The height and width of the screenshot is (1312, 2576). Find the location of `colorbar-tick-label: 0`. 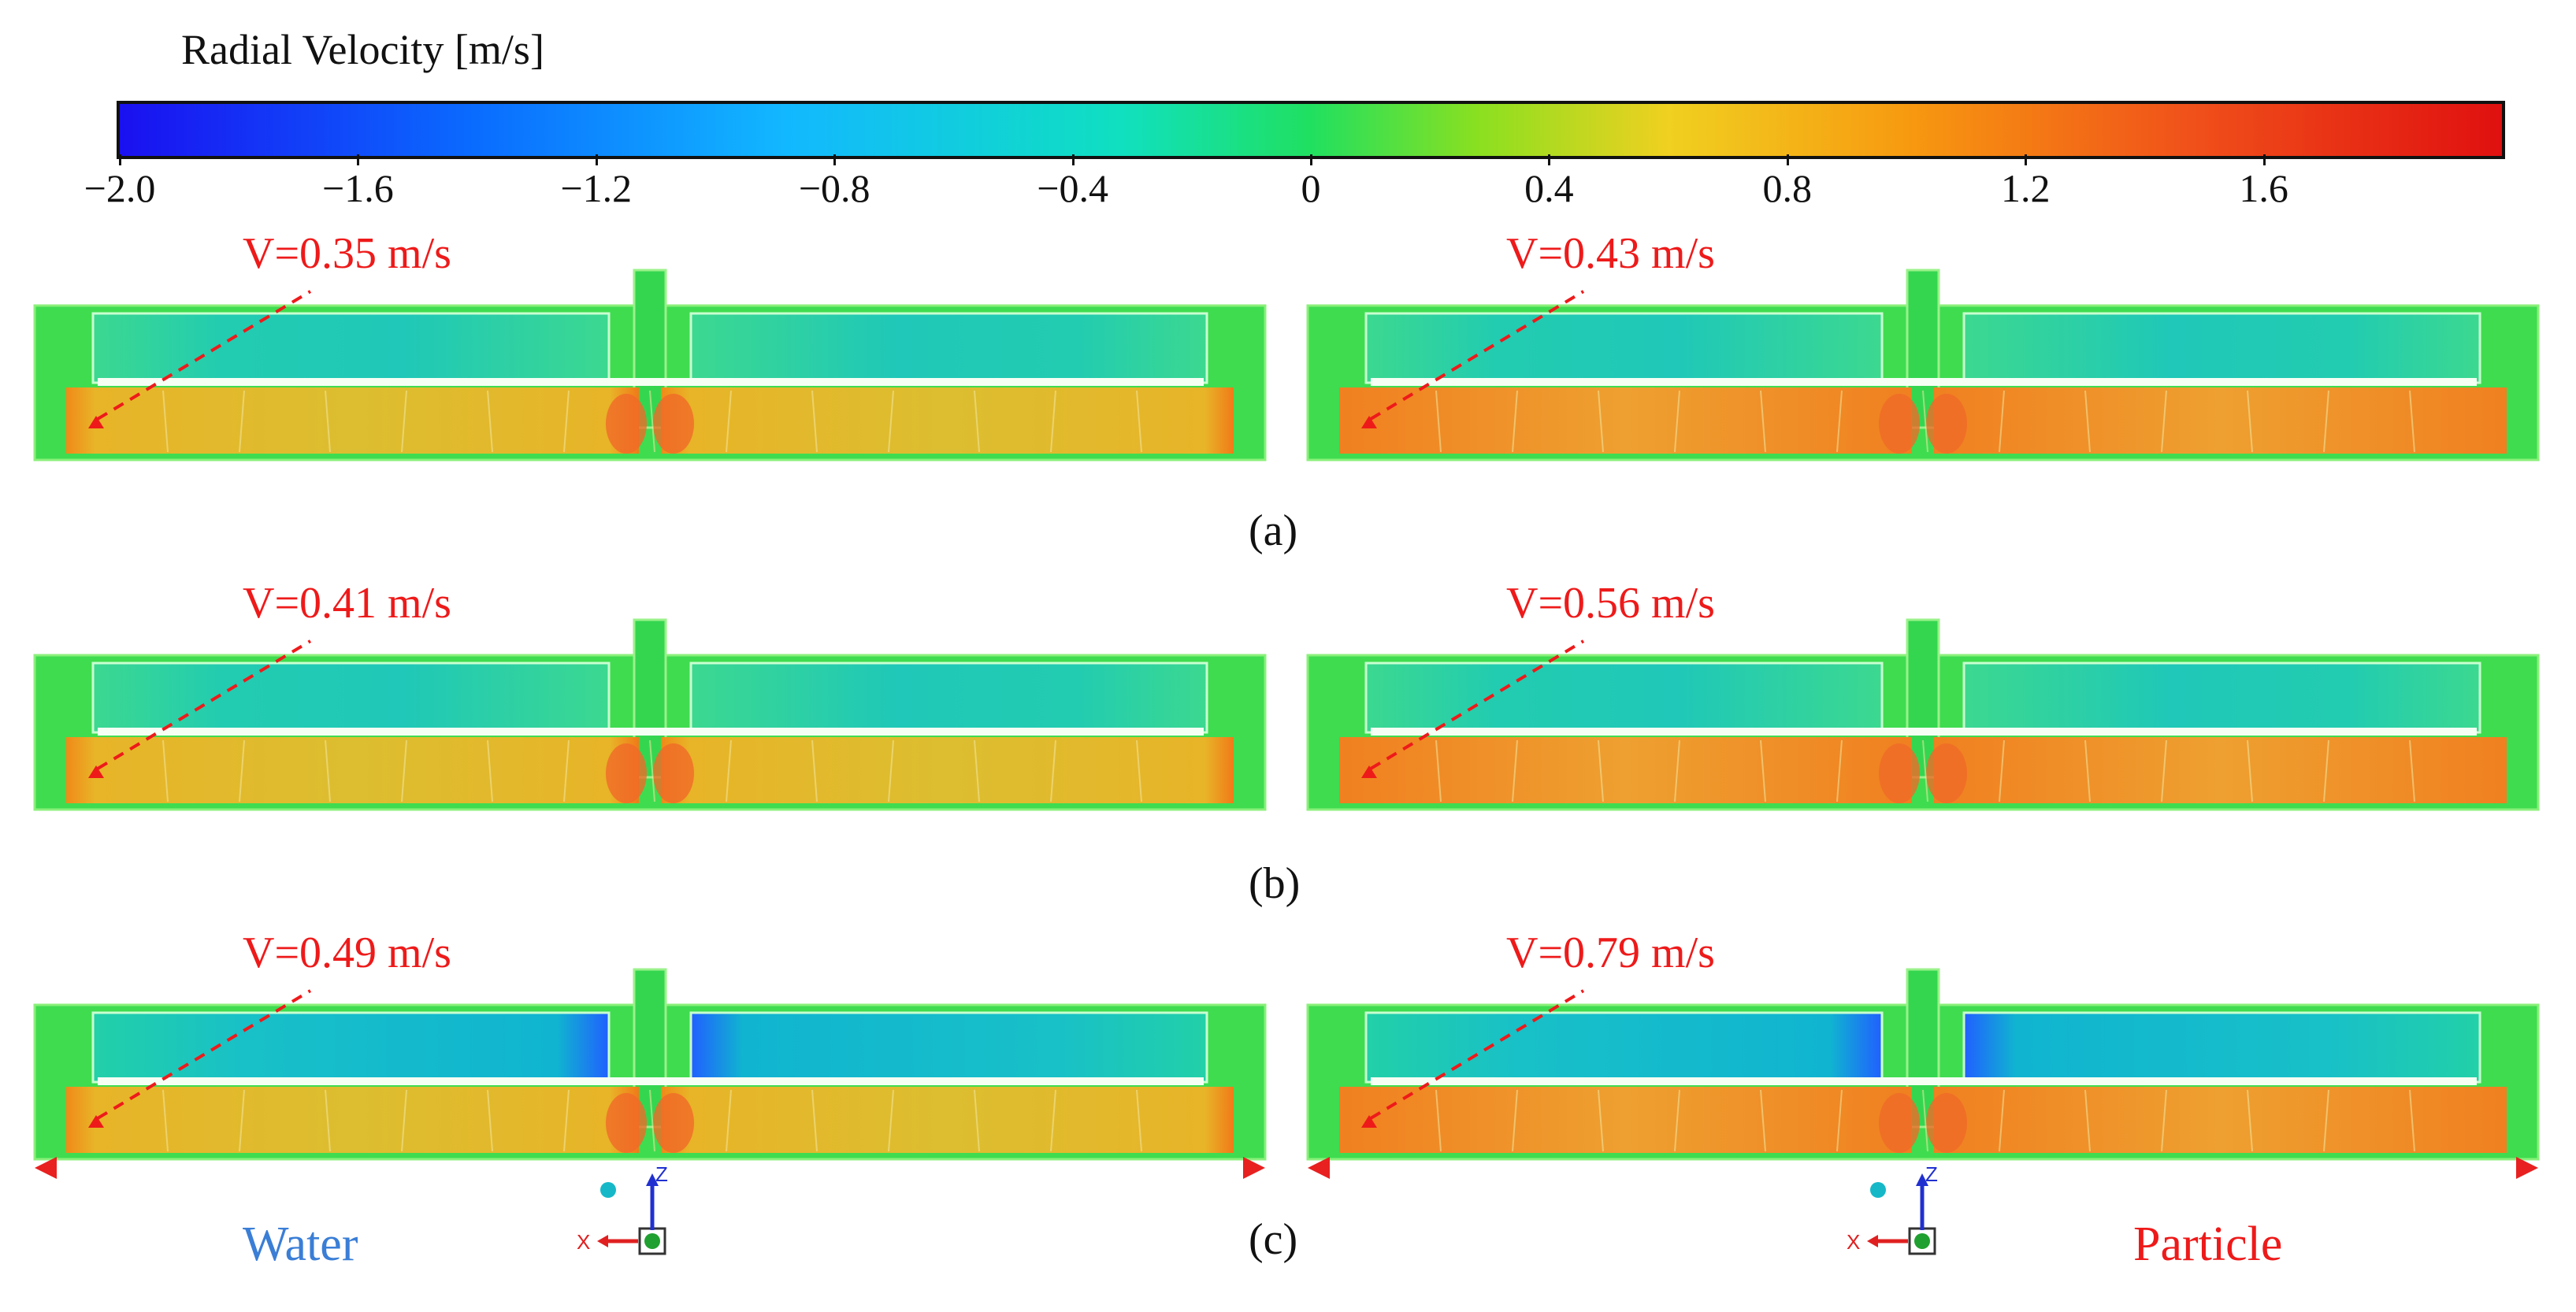

colorbar-tick-label: 0 is located at coordinates (1311, 188).